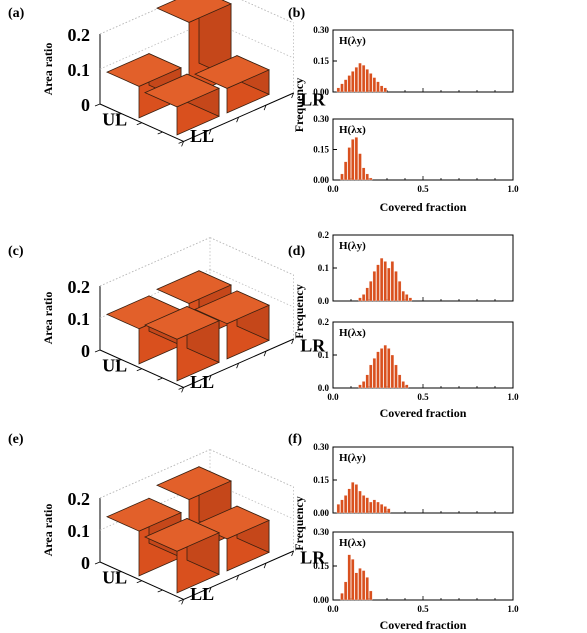 This screenshot has height=633, width=587. What do you see at coordinates (232, 538) in the screenshot?
I see `bar-LR` at bounding box center [232, 538].